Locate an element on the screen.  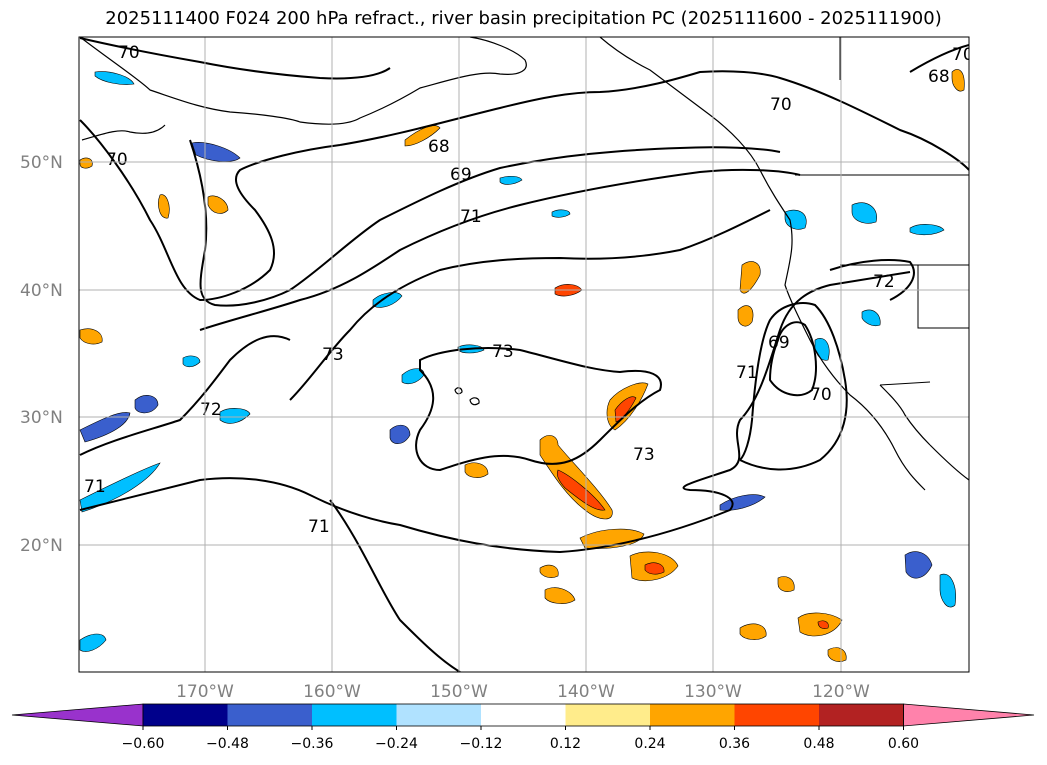
contour-72c is located at coordinates (872, 280).